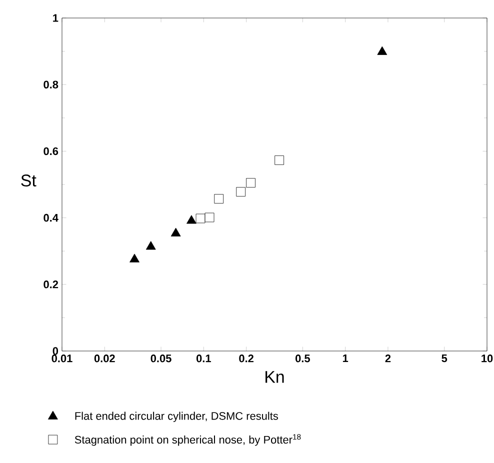  What do you see at coordinates (246, 358) in the screenshot?
I see `x-tick-label: 0.2` at bounding box center [246, 358].